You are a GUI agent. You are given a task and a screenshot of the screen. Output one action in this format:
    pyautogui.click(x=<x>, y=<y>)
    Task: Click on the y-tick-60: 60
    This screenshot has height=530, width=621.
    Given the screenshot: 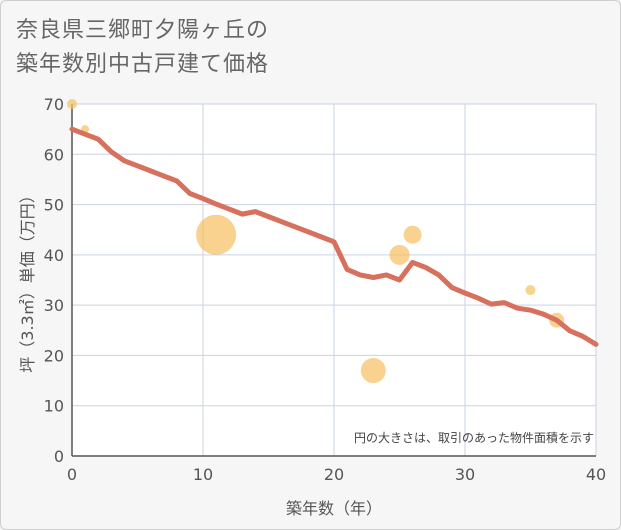 What is the action you would take?
    pyautogui.click(x=54, y=154)
    